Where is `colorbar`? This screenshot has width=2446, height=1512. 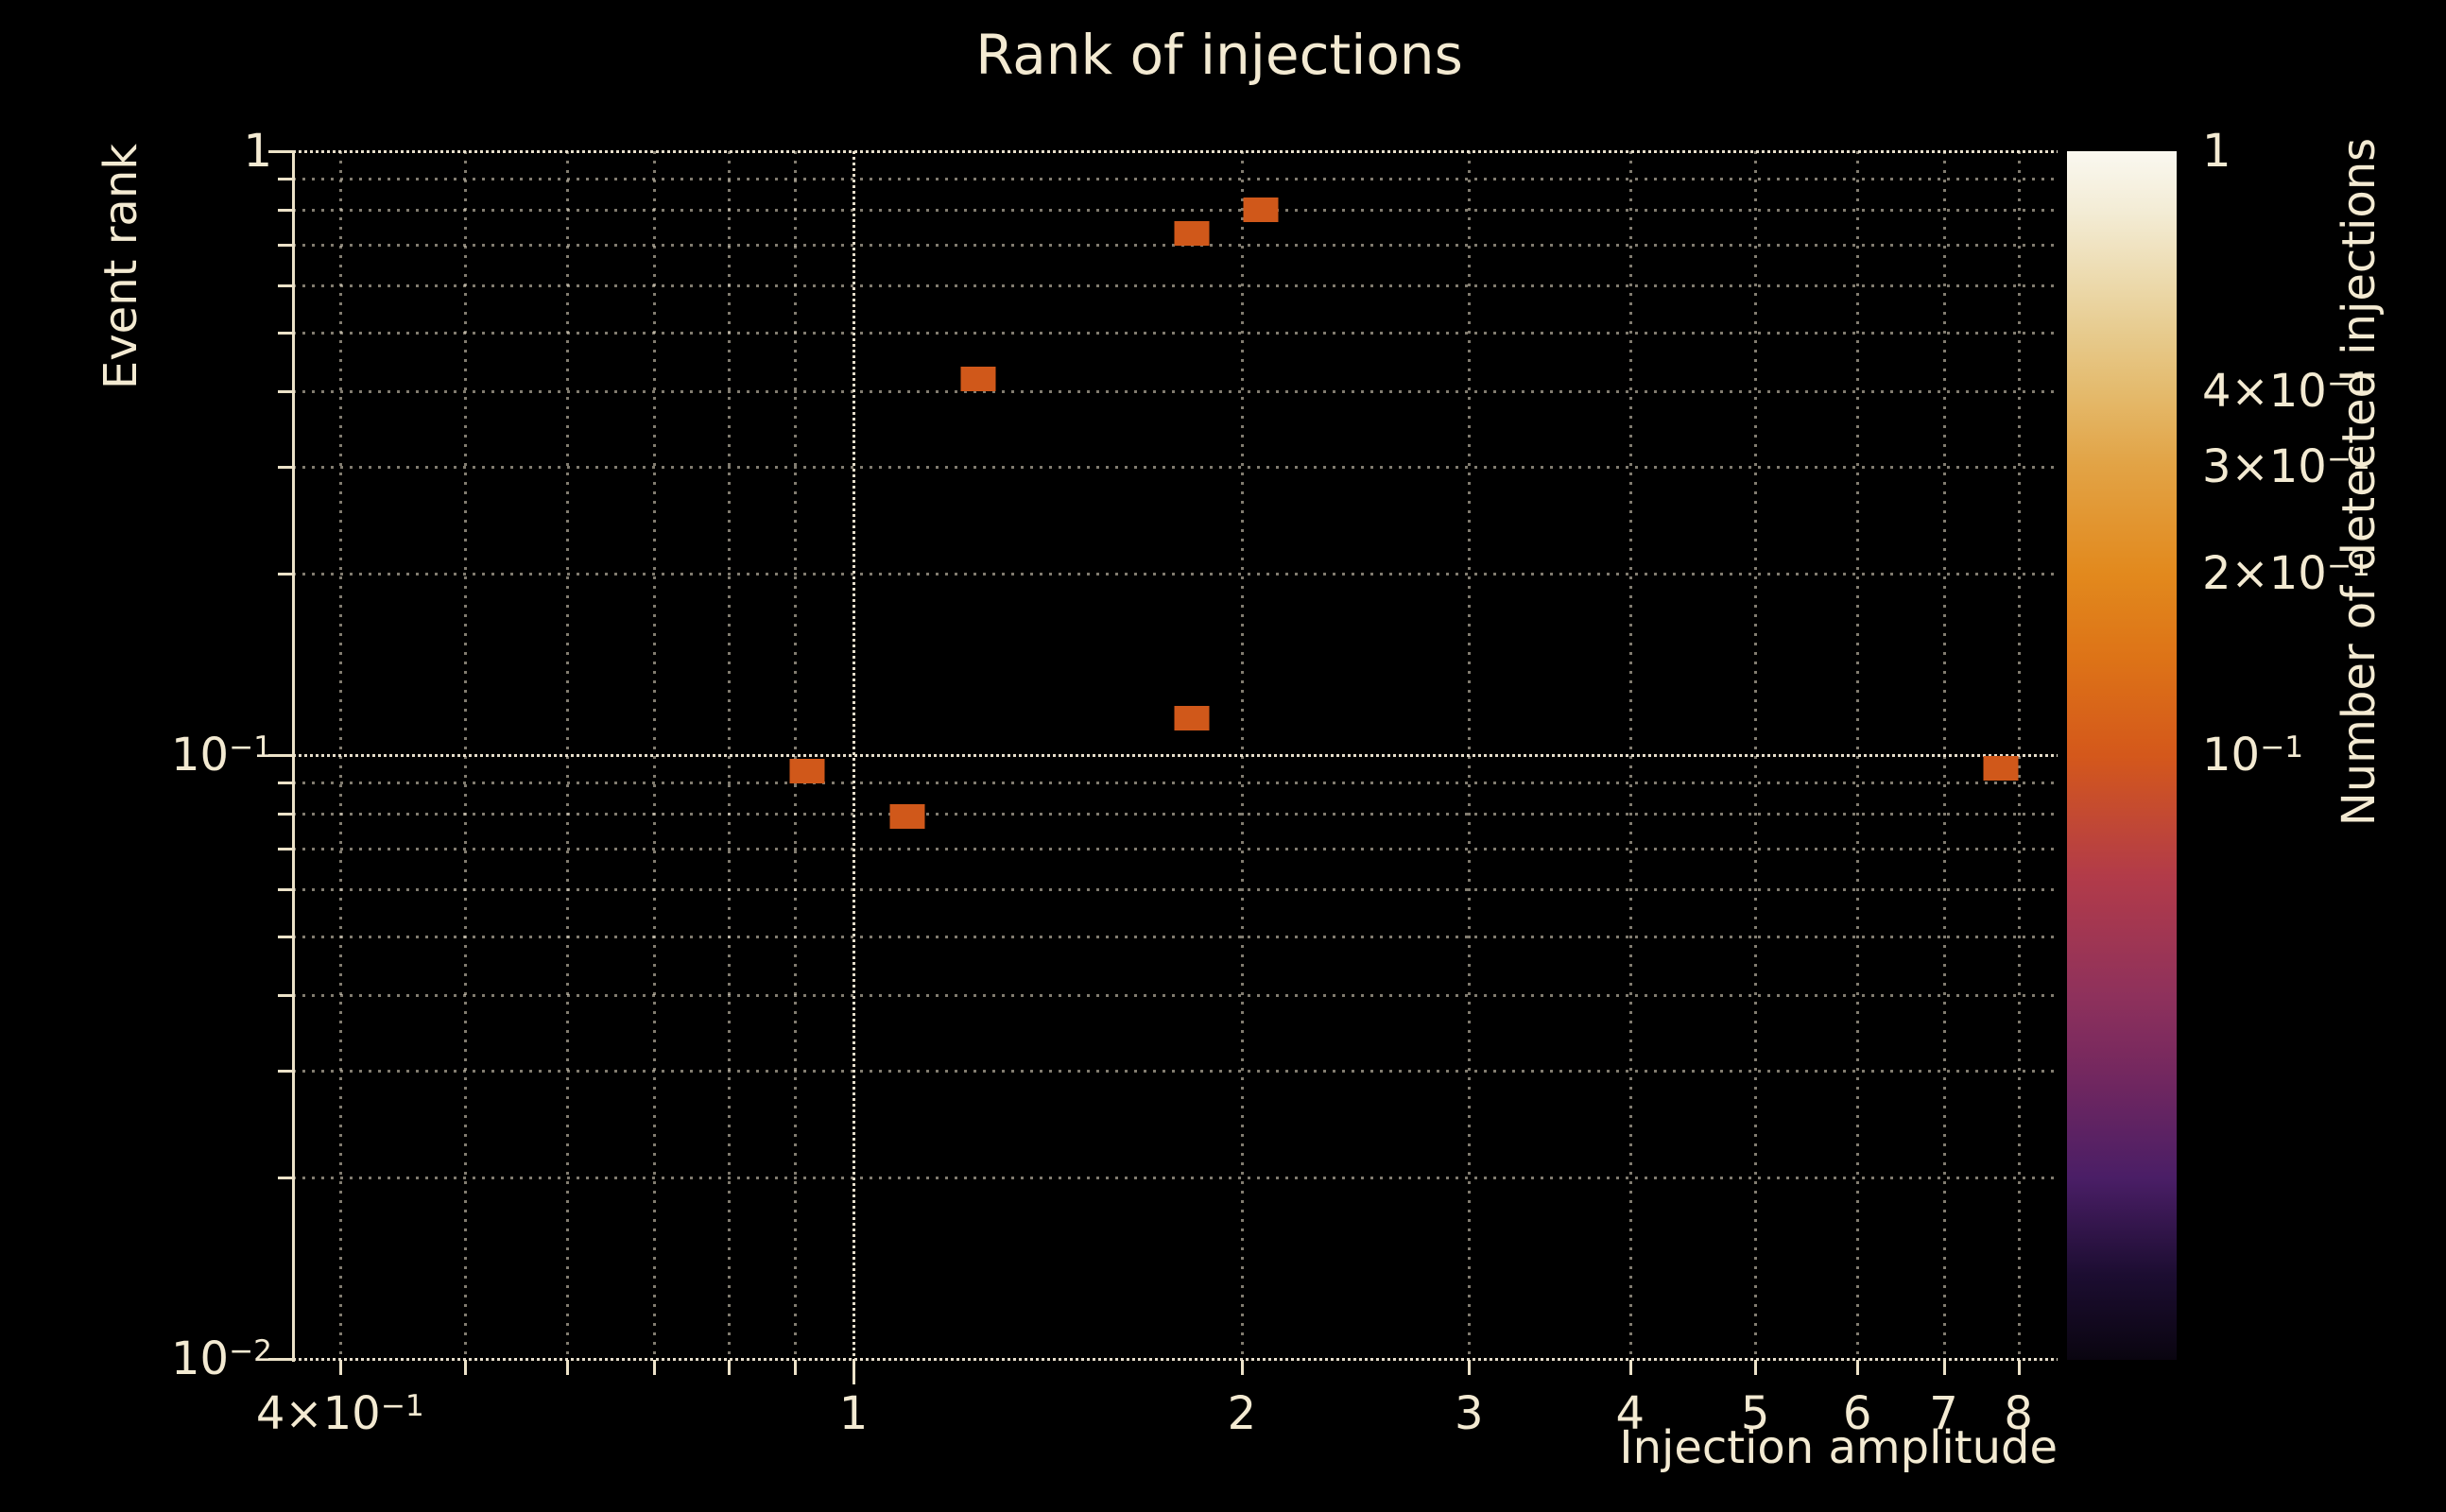 colorbar is located at coordinates (2122, 755).